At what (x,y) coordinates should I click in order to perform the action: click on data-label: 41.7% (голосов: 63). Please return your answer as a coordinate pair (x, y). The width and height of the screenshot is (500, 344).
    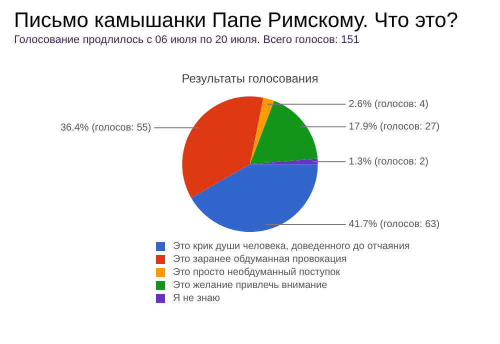
    Looking at the image, I should click on (394, 224).